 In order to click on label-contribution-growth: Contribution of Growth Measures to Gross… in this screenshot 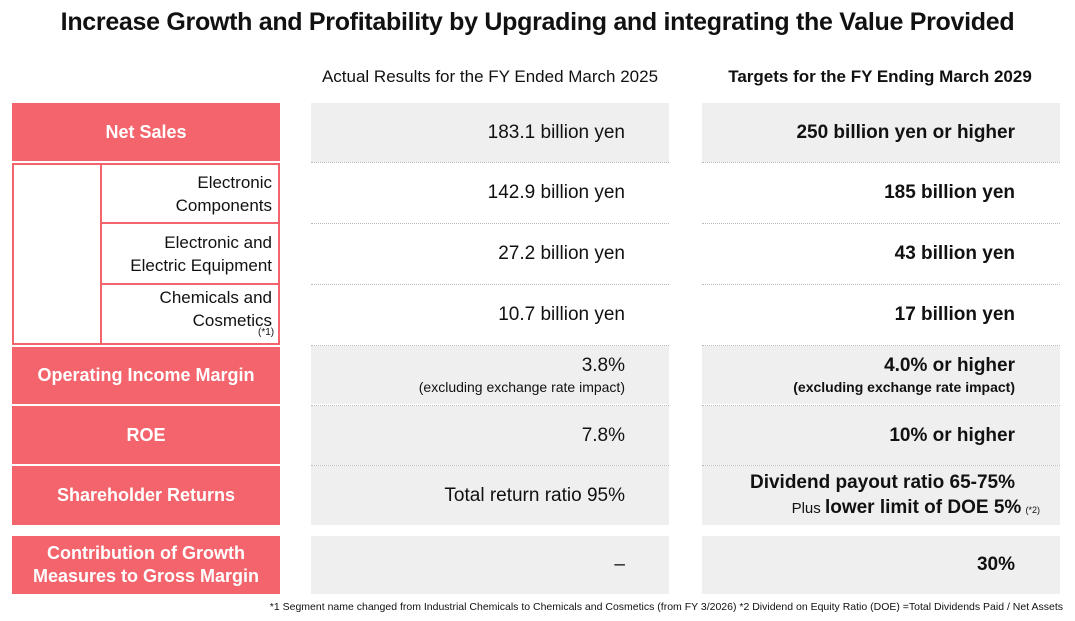, I will do `click(146, 565)`.